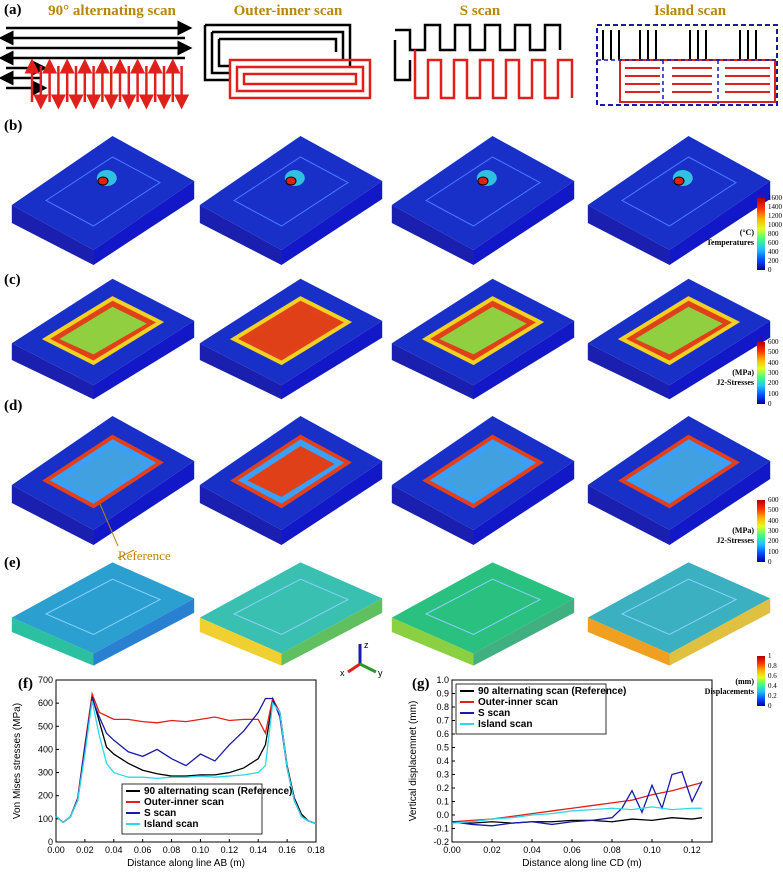 Image resolution: width=783 pixels, height=884 pixels. What do you see at coordinates (342, 673) in the screenshot?
I see `triad-x-label: x` at bounding box center [342, 673].